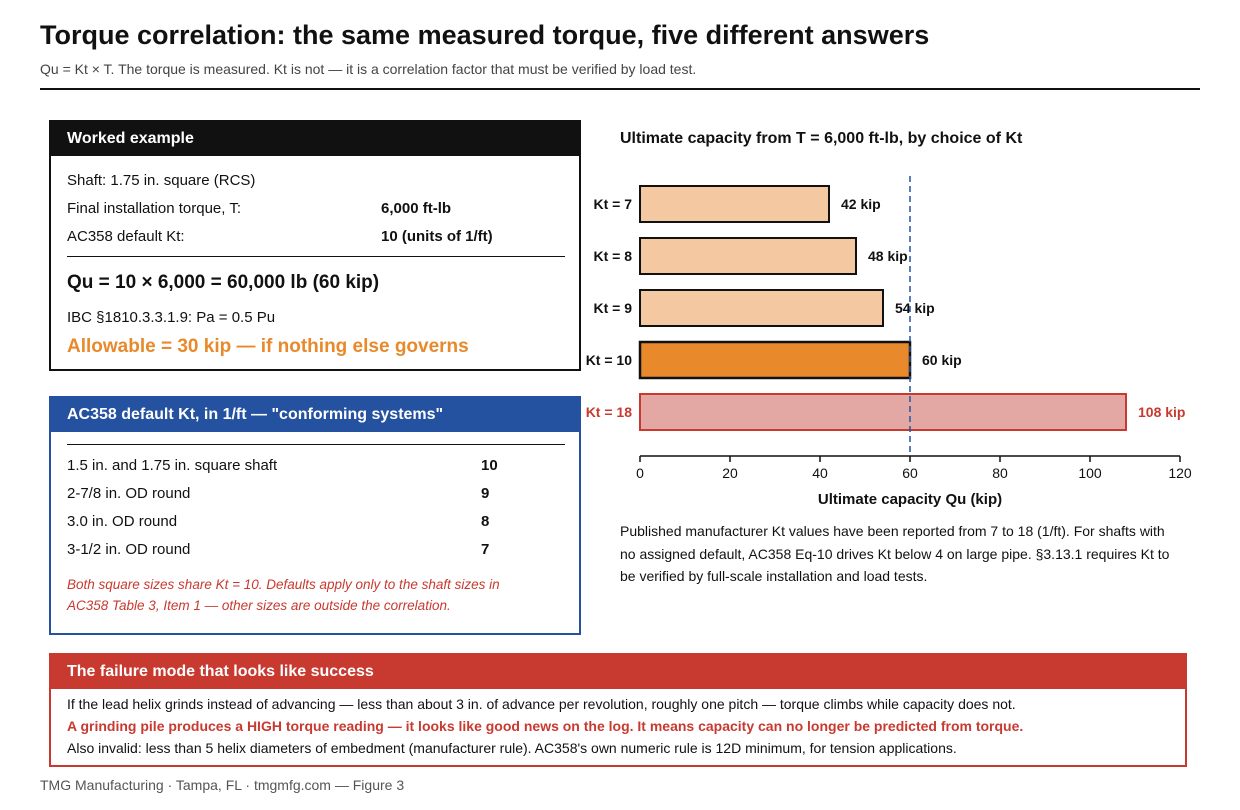  Describe the element at coordinates (161, 180) in the screenshot. I see `shaft-label: Shaft: 1.75 in. square (RCS)` at that location.